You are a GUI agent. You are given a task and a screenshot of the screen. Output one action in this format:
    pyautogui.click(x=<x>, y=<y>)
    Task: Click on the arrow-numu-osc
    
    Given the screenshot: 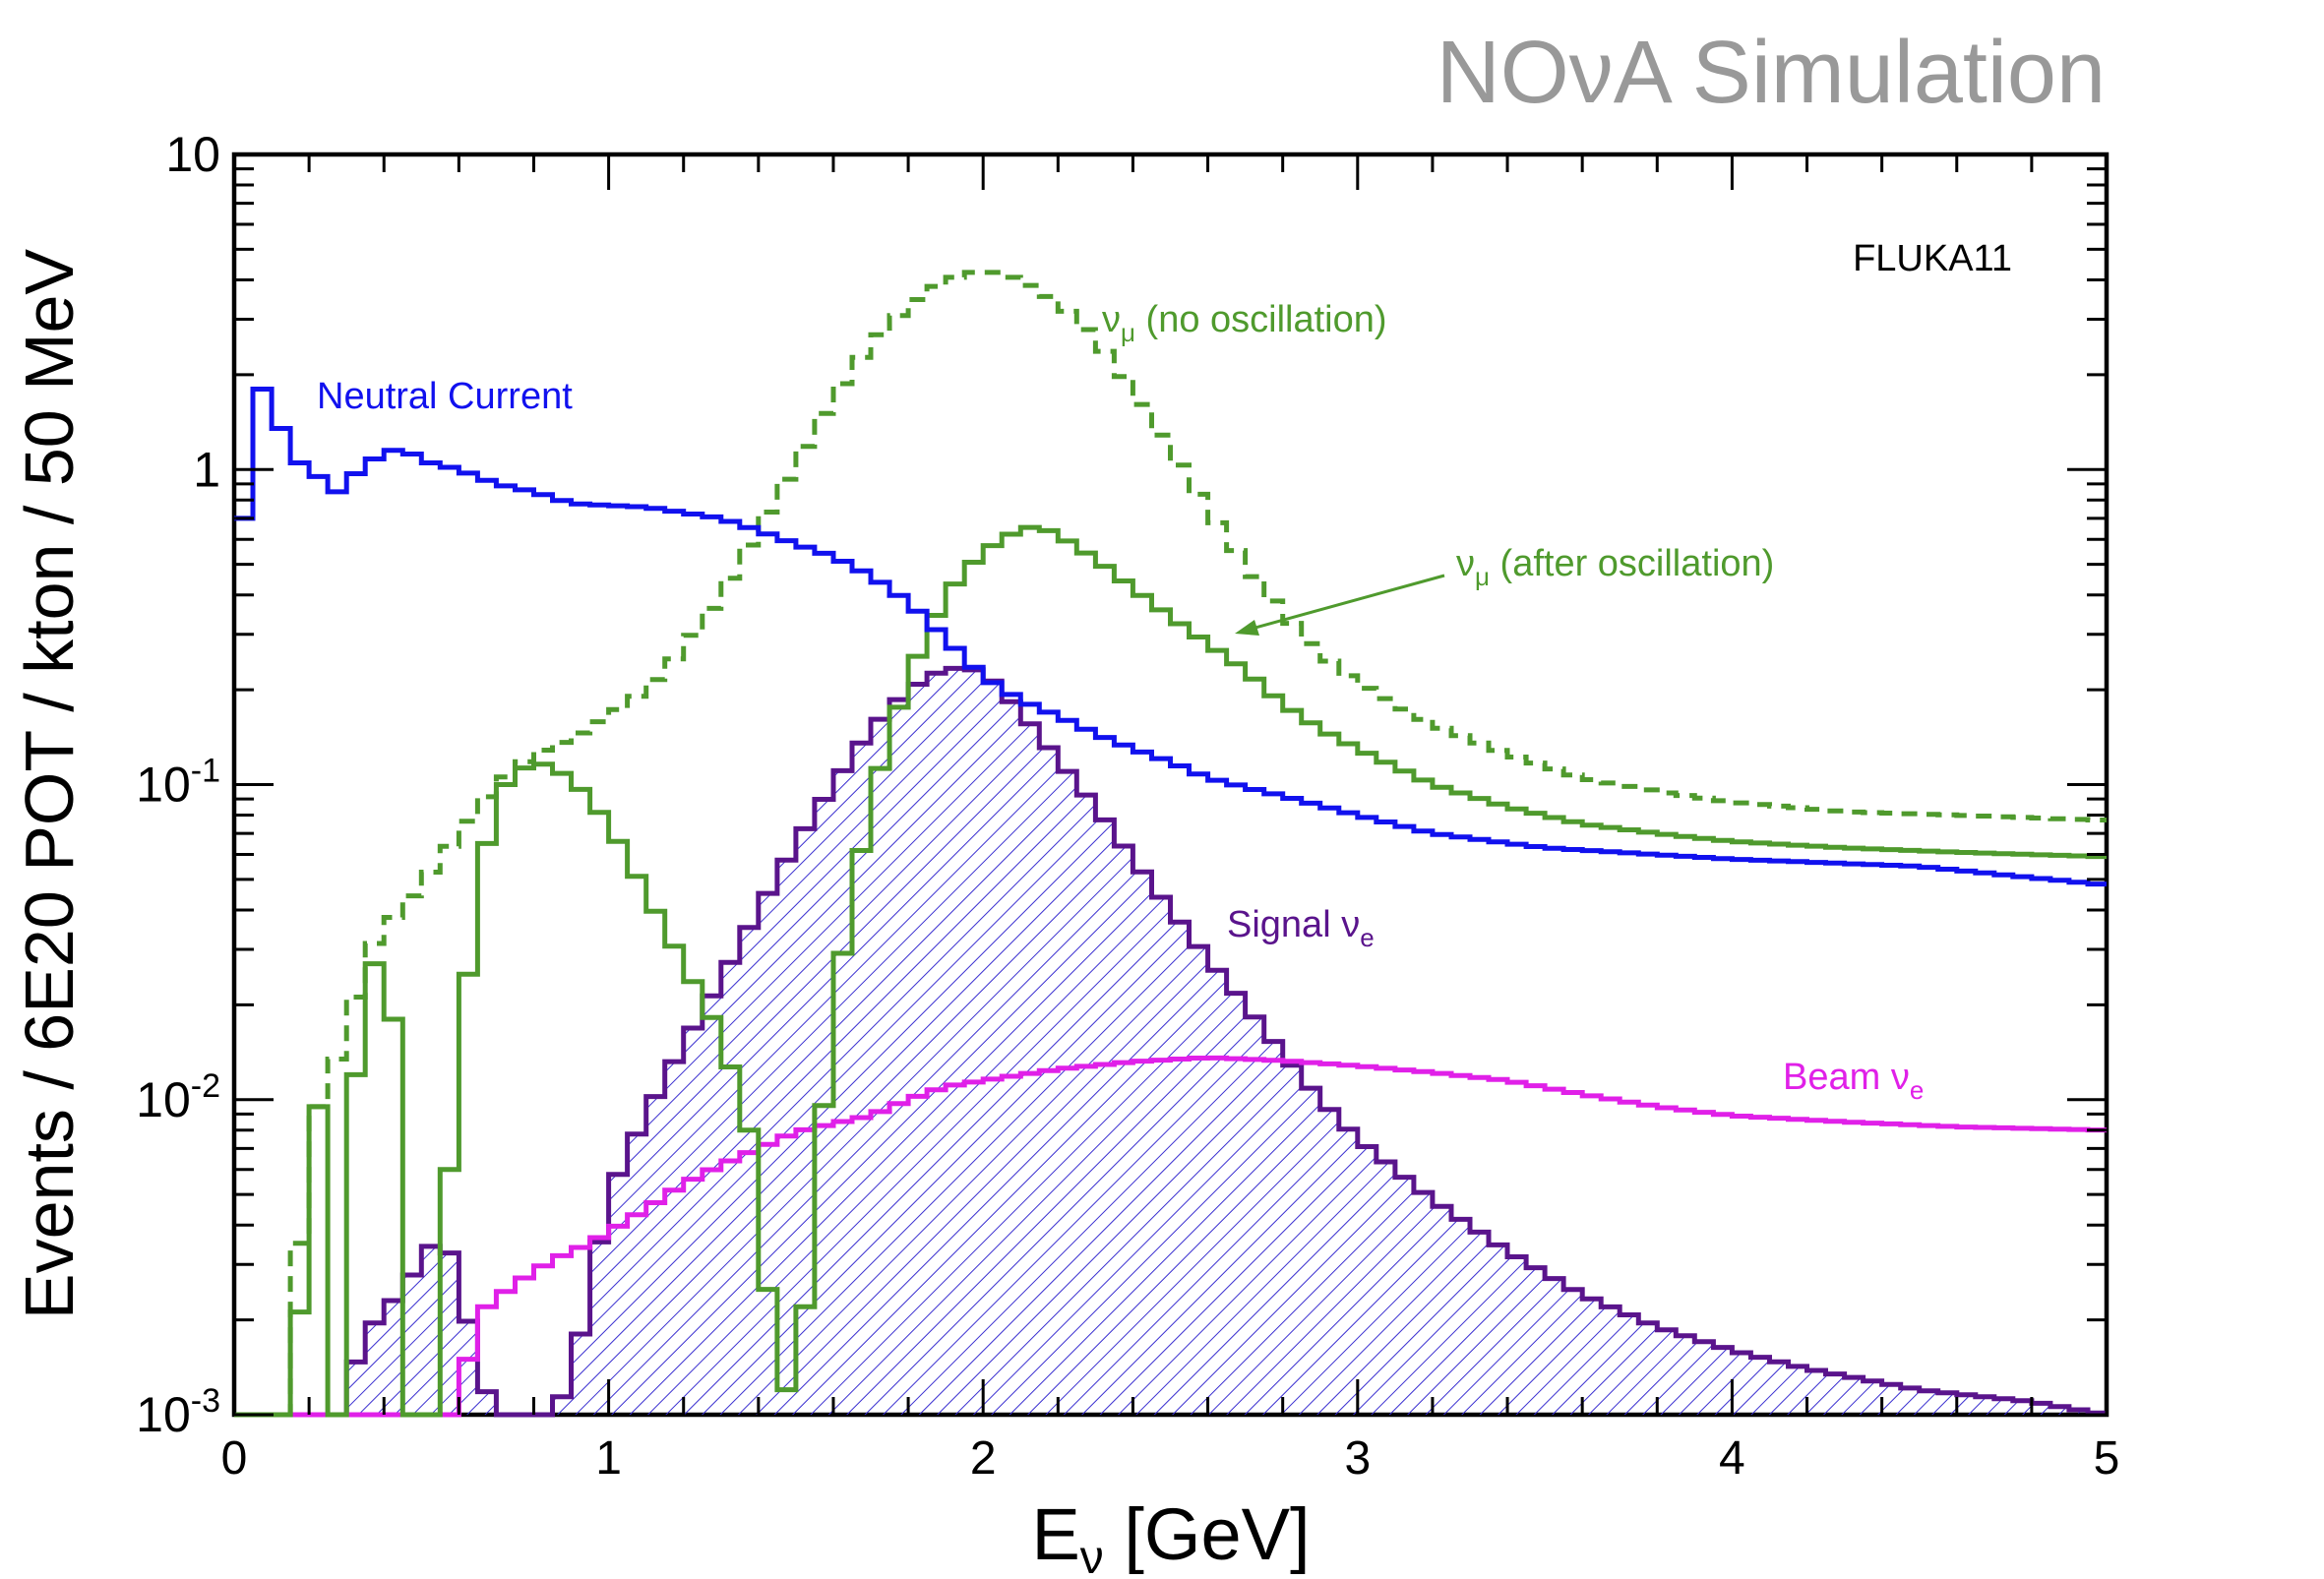 What is the action you would take?
    pyautogui.click(x=1344, y=603)
    